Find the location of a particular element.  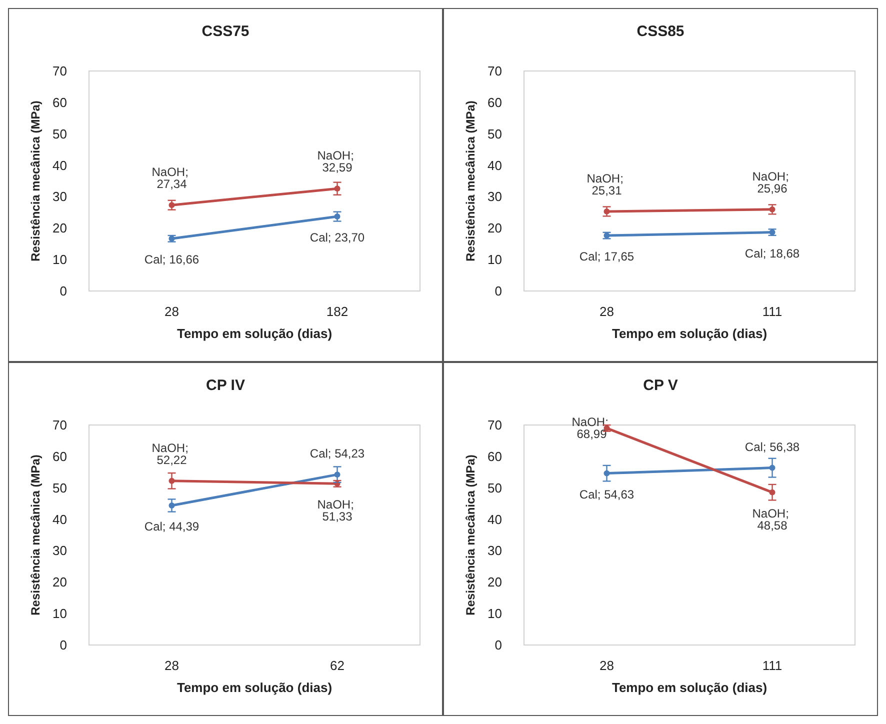

data-label: NaOH; 48,58 is located at coordinates (772, 519).